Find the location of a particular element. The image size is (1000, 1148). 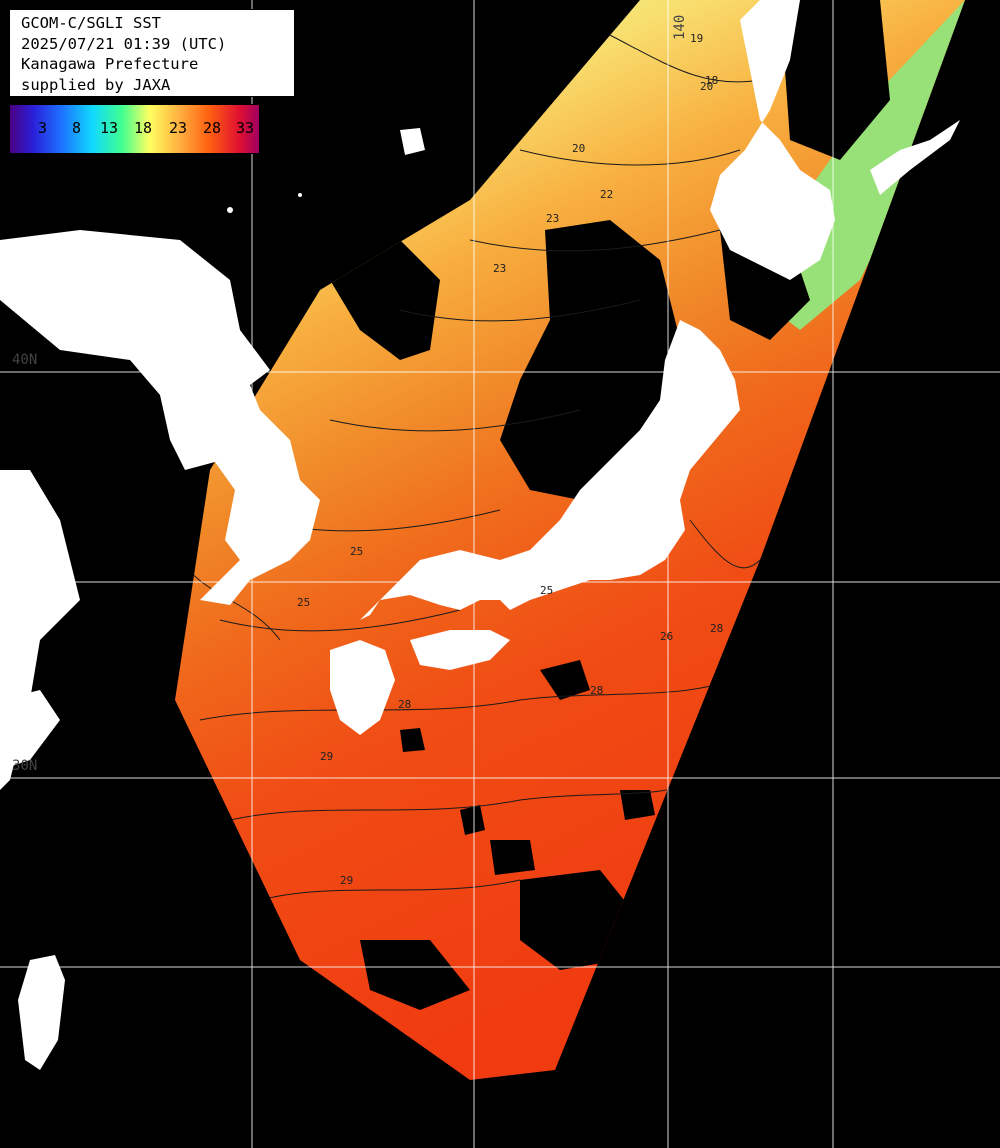

colorbar-tick: 33 is located at coordinates (245, 128).